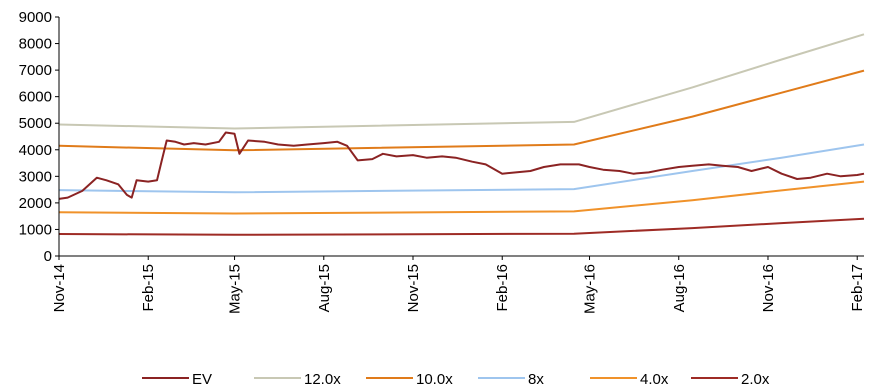 The image size is (881, 390). I want to click on y-tick-label: 7000, so click(35, 70).